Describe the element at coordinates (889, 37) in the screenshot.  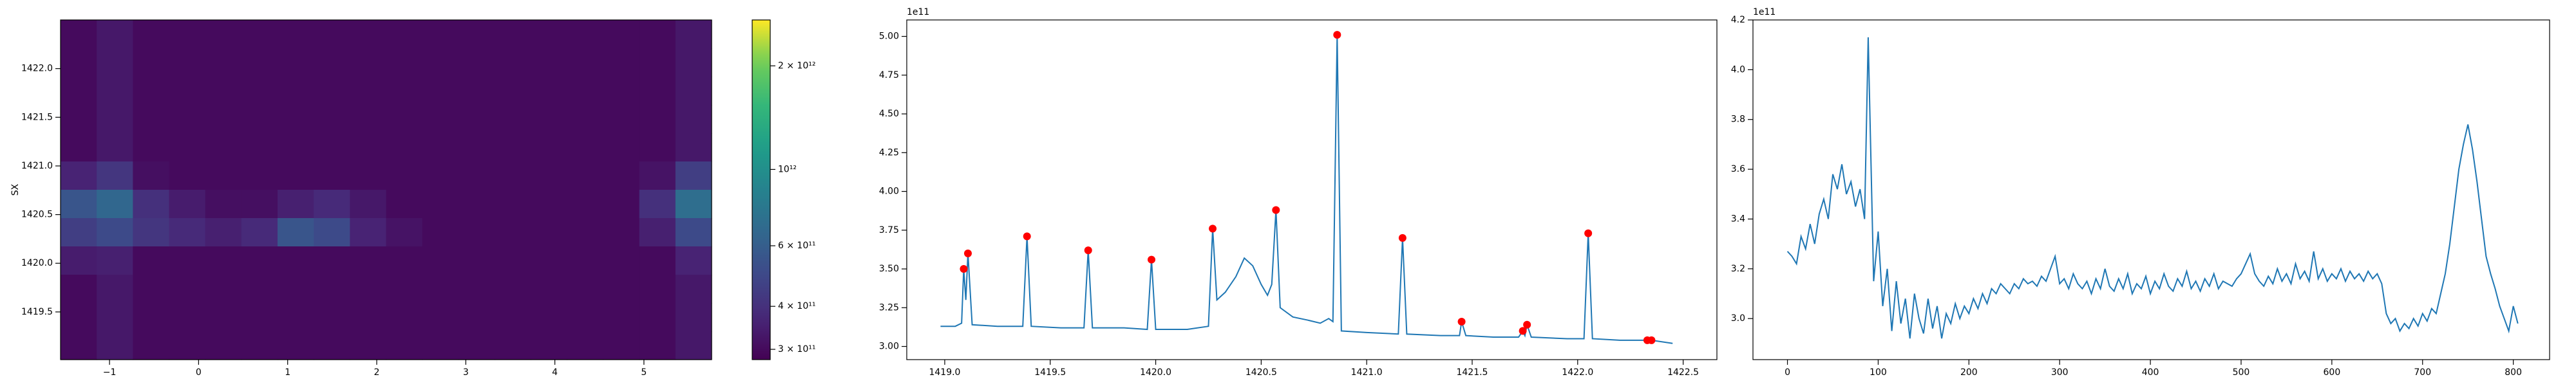
I see `y-tick-label: 5.00` at that location.